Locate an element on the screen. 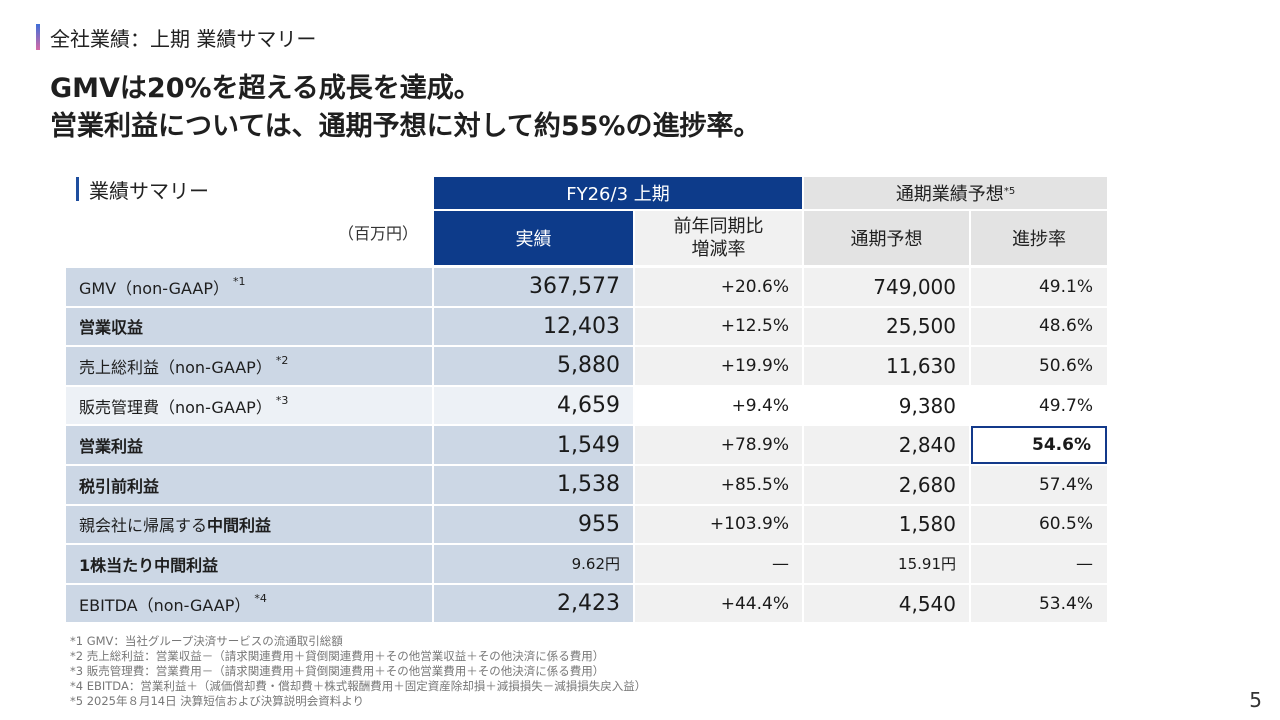 The height and width of the screenshot is (720, 1280). row-yoy: — is located at coordinates (718, 564).